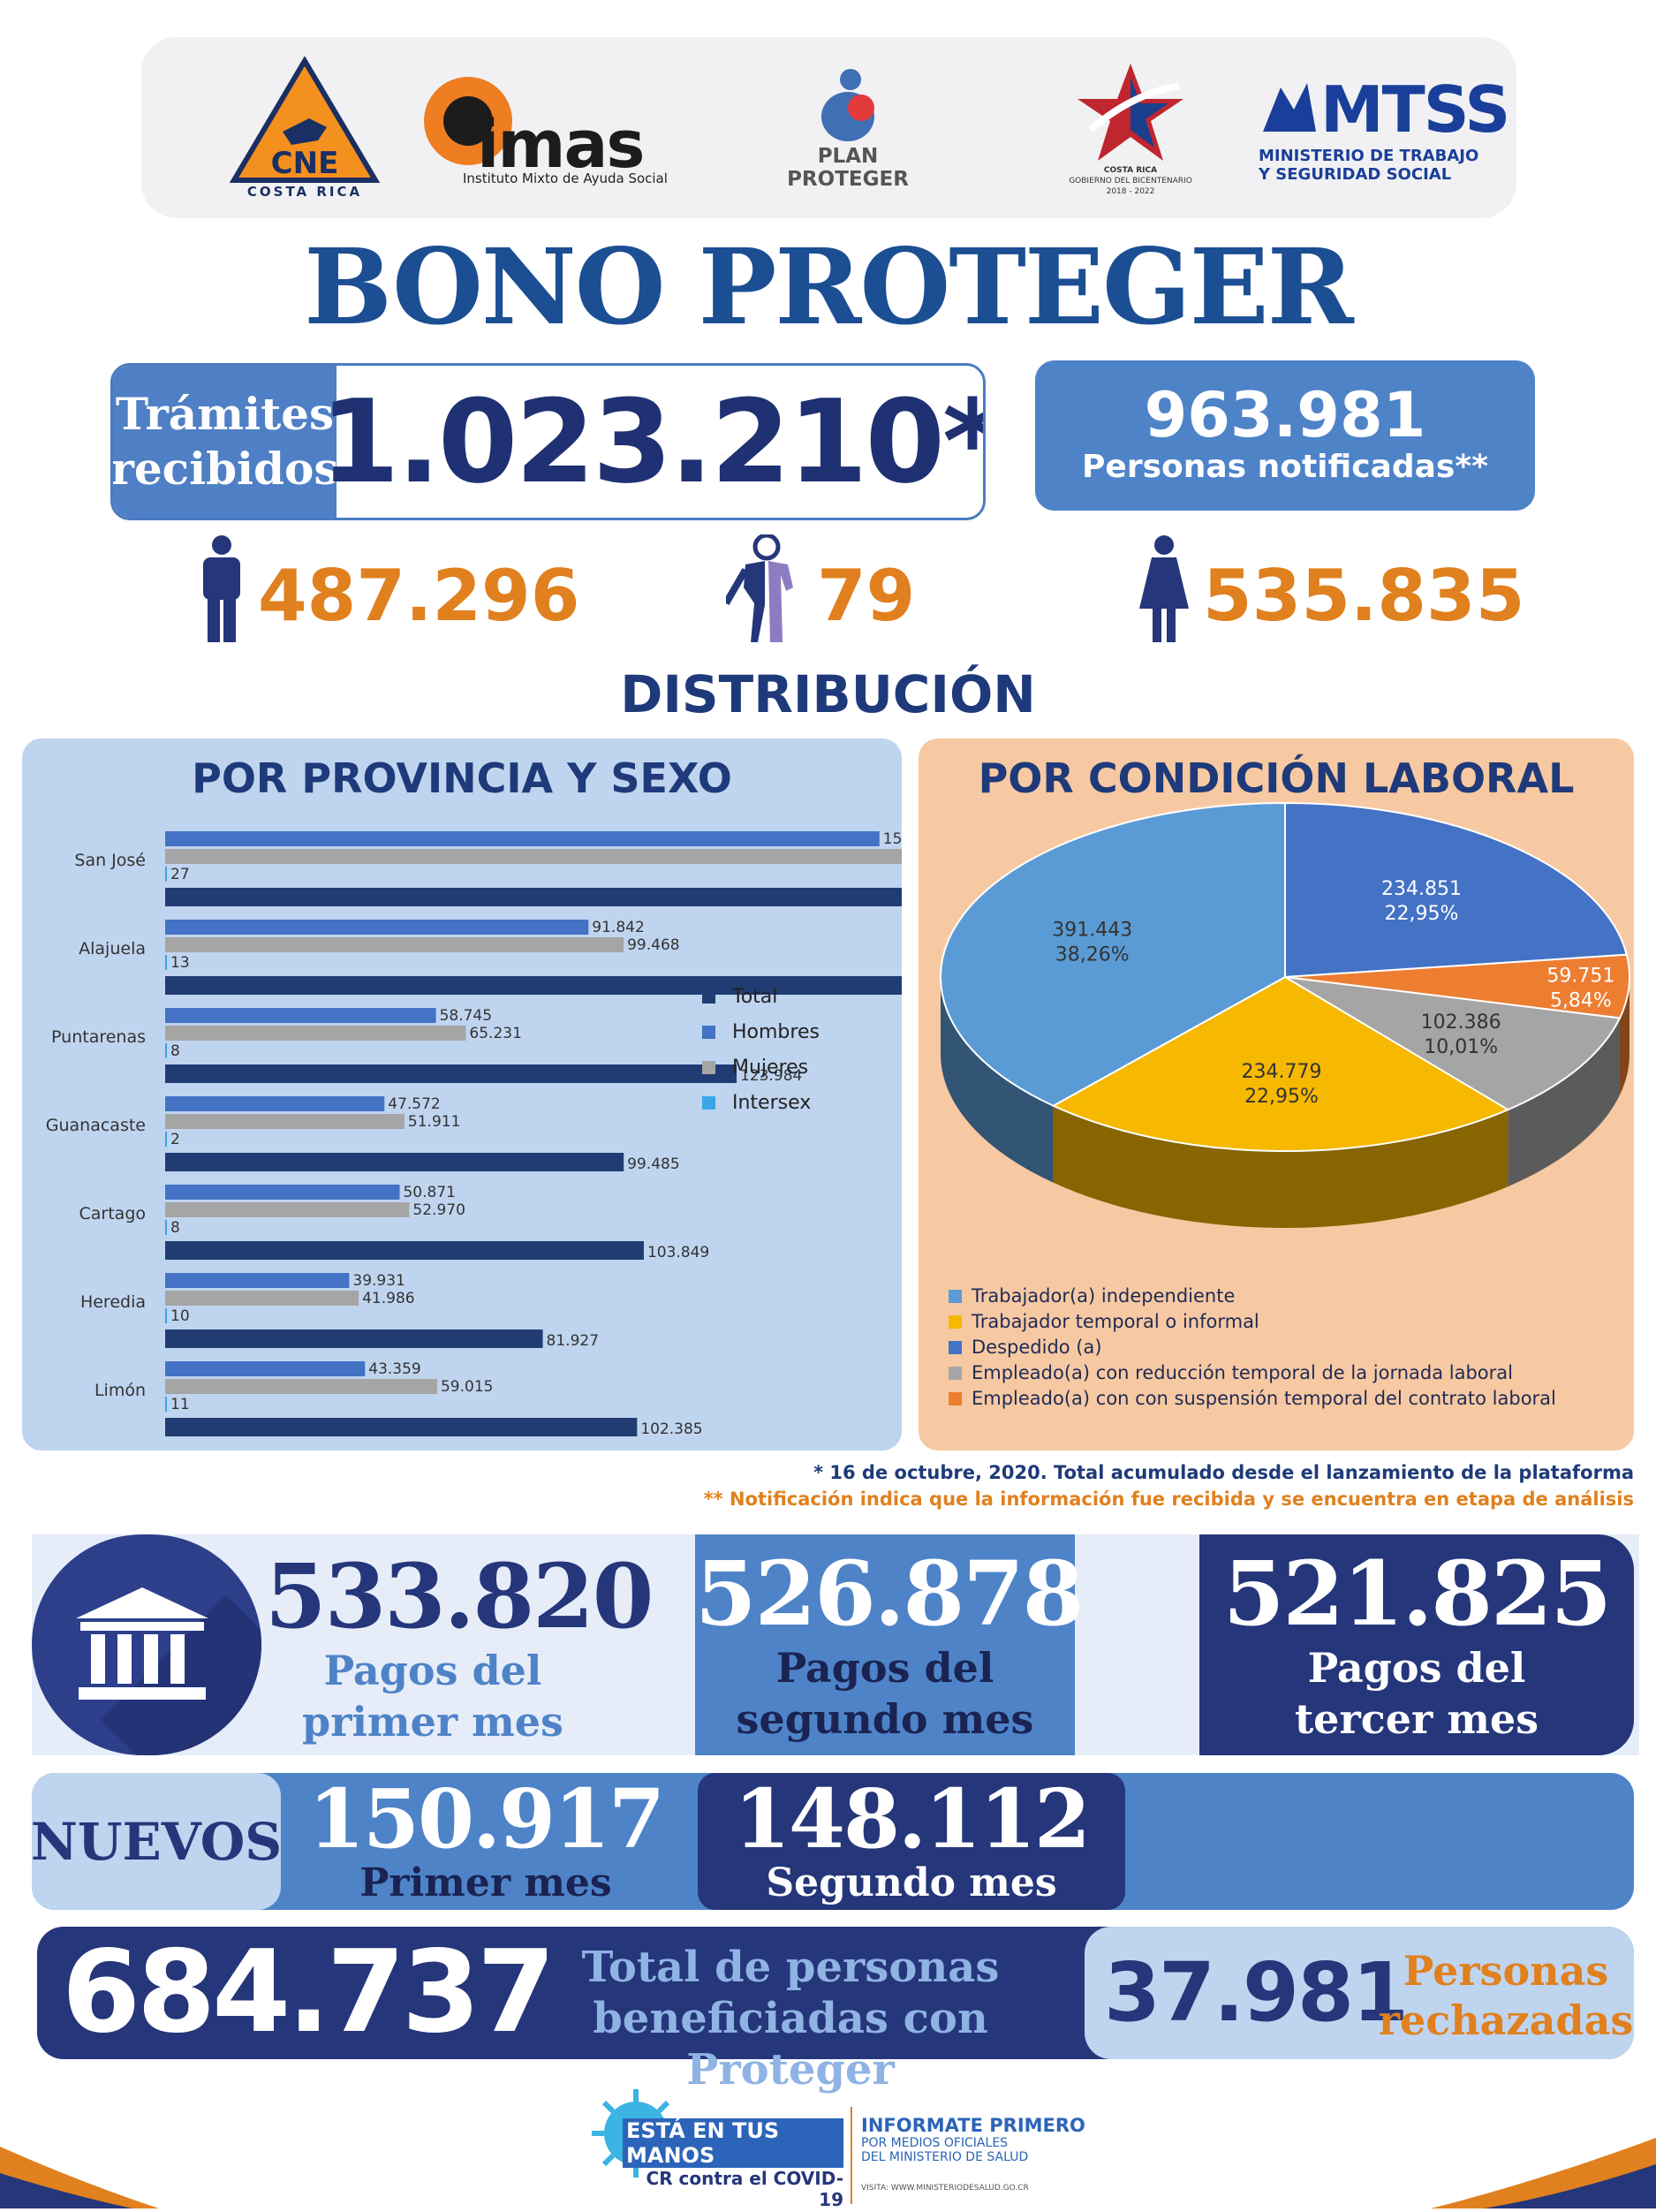  Describe the element at coordinates (226, 442) in the screenshot. I see `tramites-label: Trámites recibidos` at that location.